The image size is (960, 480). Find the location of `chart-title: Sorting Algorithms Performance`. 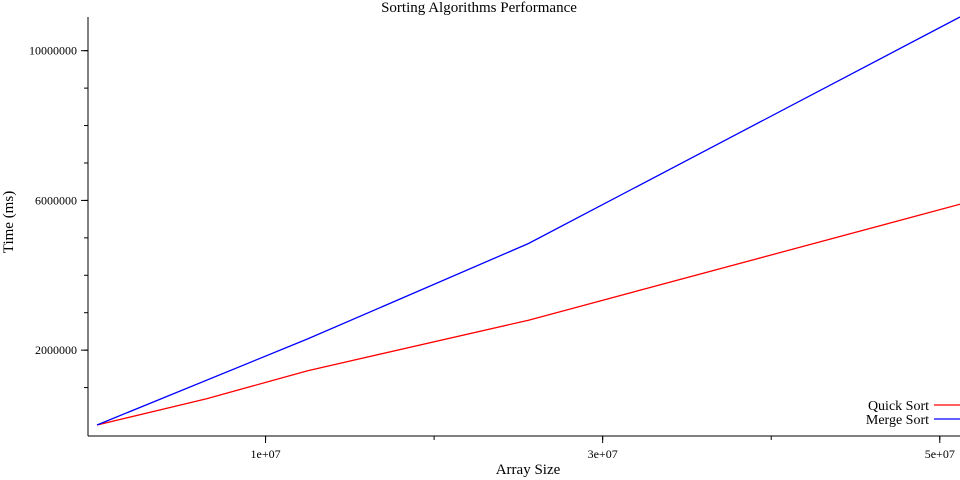

chart-title: Sorting Algorithms Performance is located at coordinates (479, 8).